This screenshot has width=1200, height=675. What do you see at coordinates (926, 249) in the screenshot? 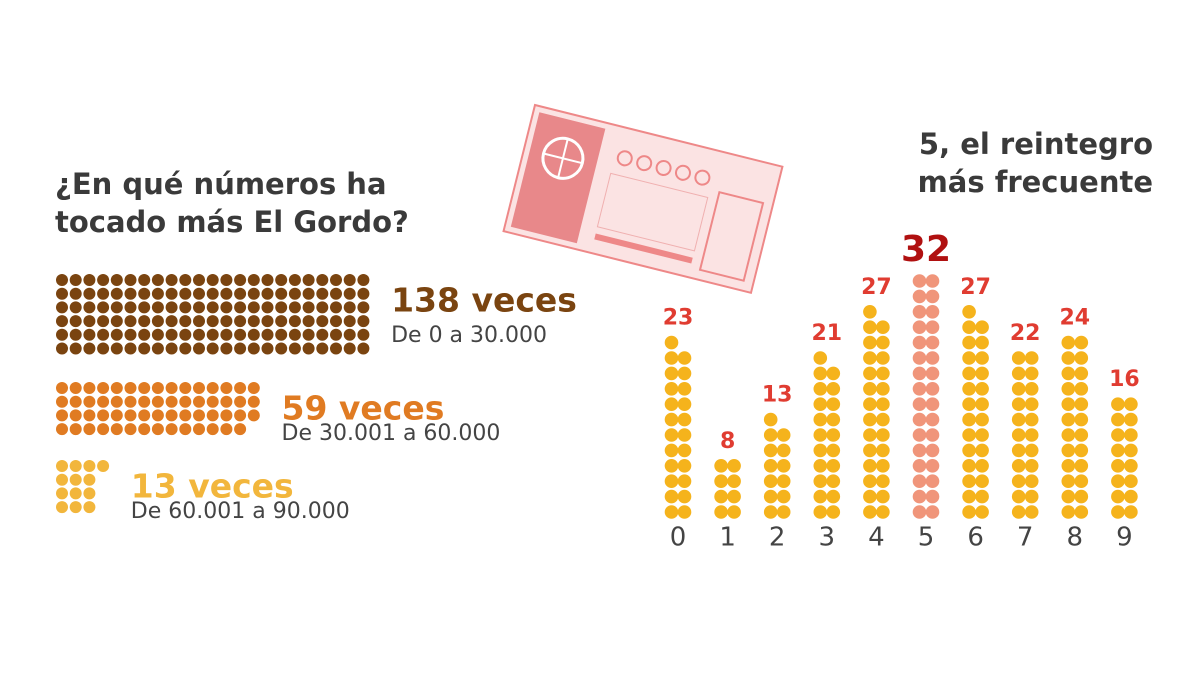
I see `value-label: 32` at bounding box center [926, 249].